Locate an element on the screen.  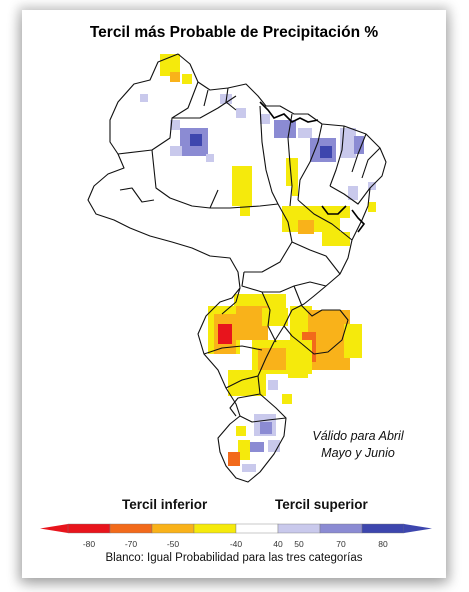
legend-upper-tercile-label: Tercil superior is located at coordinates (321, 504).